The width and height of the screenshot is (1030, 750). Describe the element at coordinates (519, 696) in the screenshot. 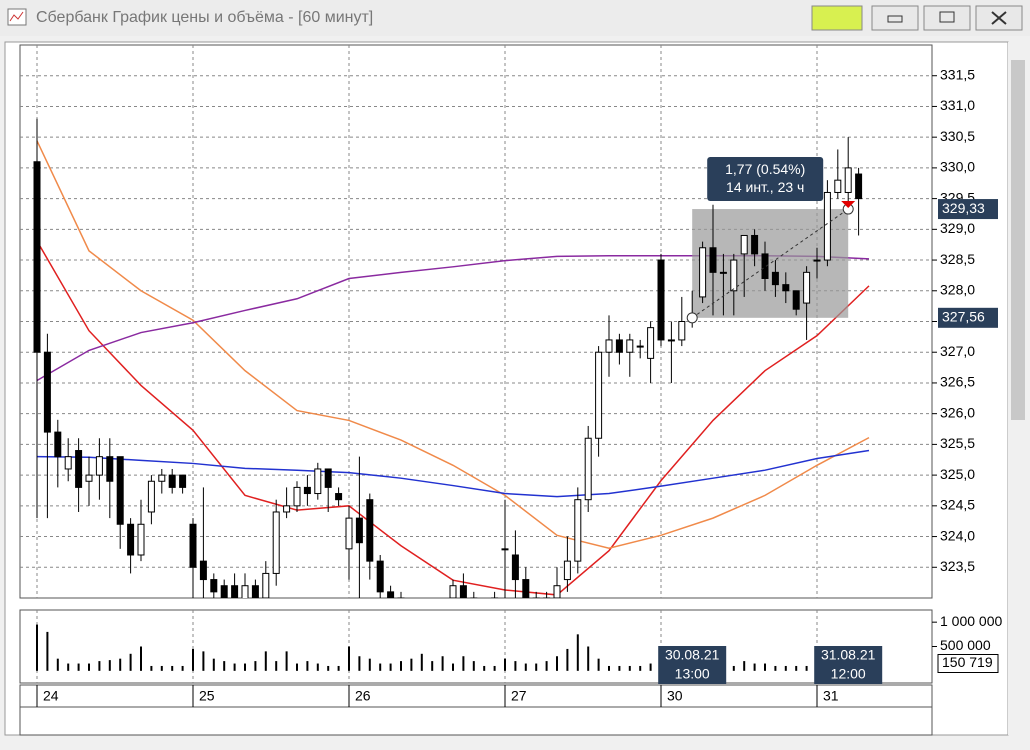

I see `x-tick-label: 27` at that location.